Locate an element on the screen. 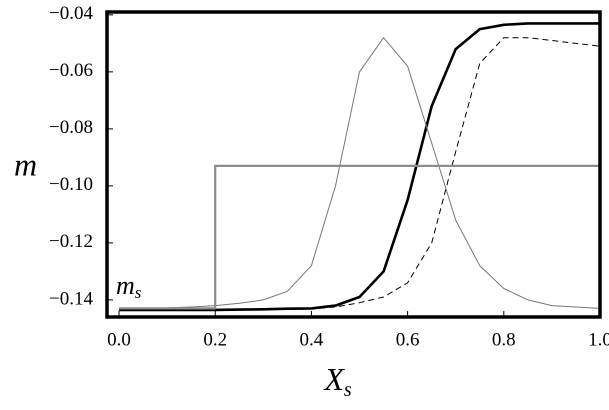 The width and height of the screenshot is (609, 410). x-tick-label: 0.0 is located at coordinates (119, 339).